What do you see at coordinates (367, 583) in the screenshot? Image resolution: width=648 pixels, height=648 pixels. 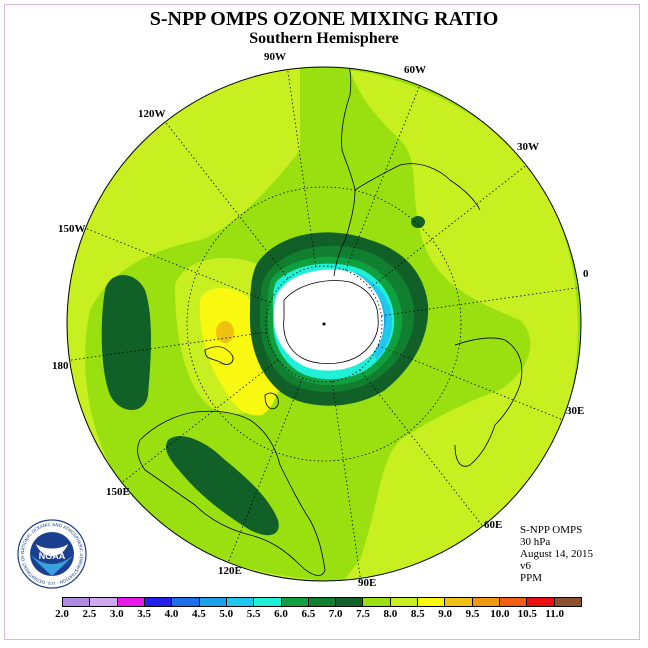 I see `label-lon-90e: 90E` at bounding box center [367, 583].